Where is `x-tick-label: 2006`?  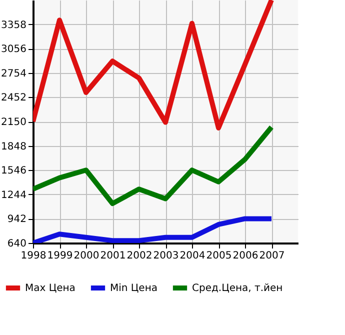
x-tick-label: 2006 is located at coordinates (245, 256).